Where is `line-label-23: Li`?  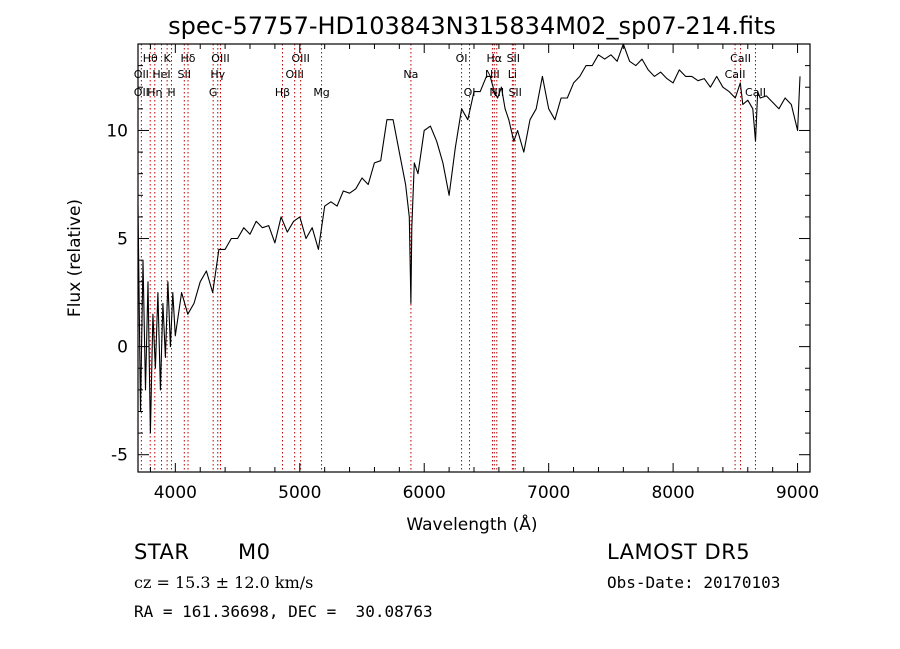
line-label-23: Li is located at coordinates (512, 74).